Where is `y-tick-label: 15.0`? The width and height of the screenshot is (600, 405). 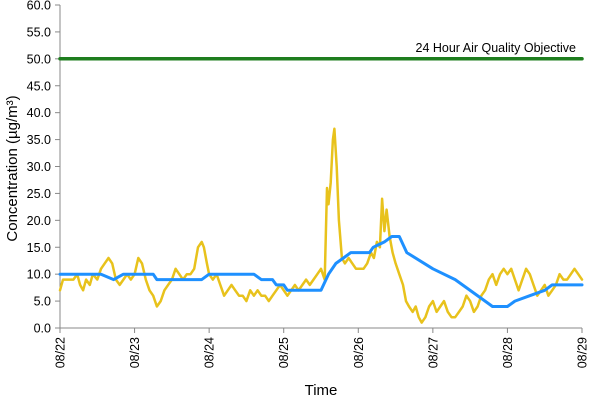
y-tick-label: 15.0 is located at coordinates (39, 248).